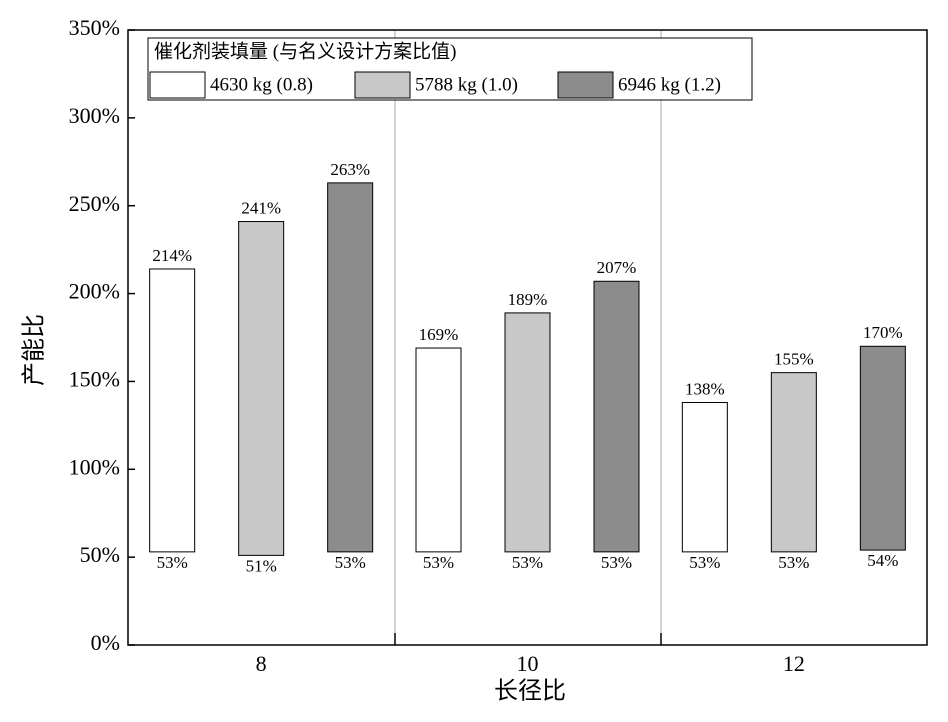  Describe the element at coordinates (261, 663) in the screenshot. I see `x-tick-label: 8` at that location.